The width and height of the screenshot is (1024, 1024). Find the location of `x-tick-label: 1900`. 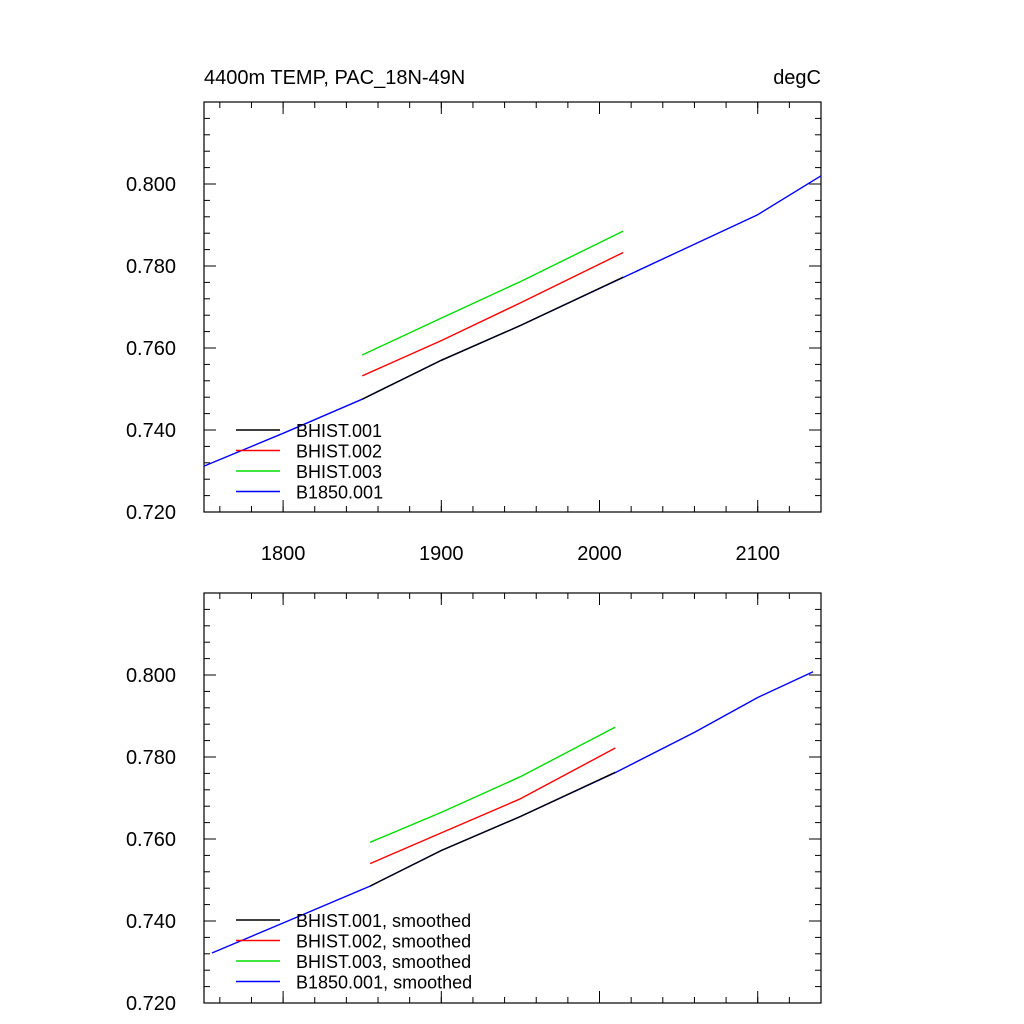

x-tick-label: 1900 is located at coordinates (441, 554).